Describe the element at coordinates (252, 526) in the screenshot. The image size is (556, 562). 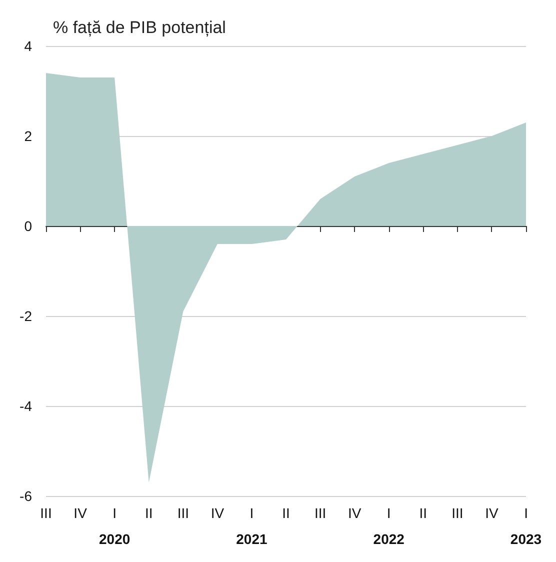
I see `x-tick-label: I 2021` at that location.